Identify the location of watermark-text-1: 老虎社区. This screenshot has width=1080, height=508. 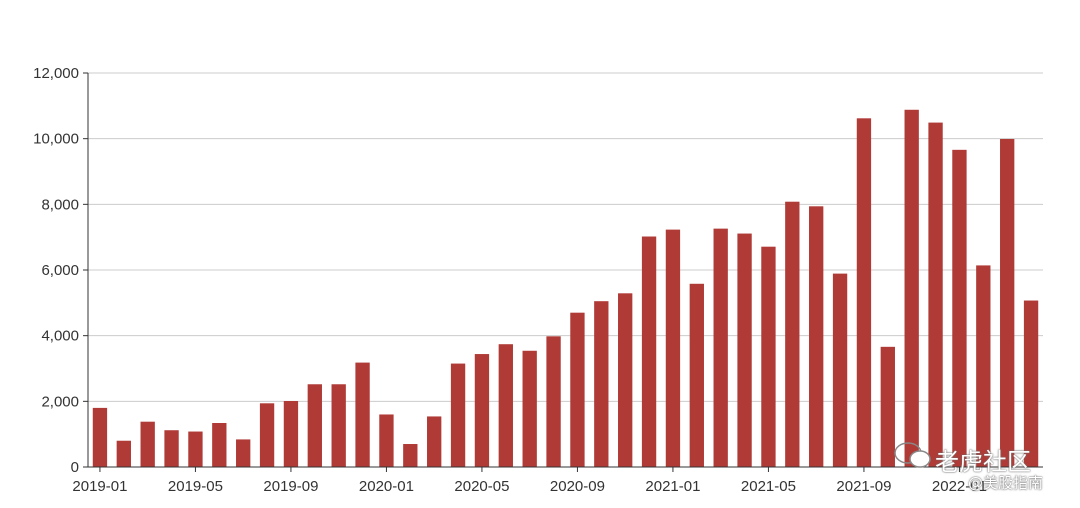
(983, 462).